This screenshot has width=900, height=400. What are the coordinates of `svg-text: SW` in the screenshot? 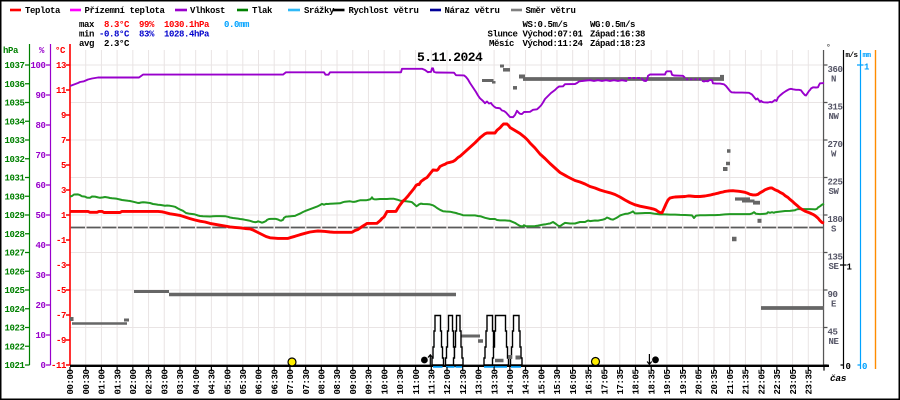 It's located at (834, 192).